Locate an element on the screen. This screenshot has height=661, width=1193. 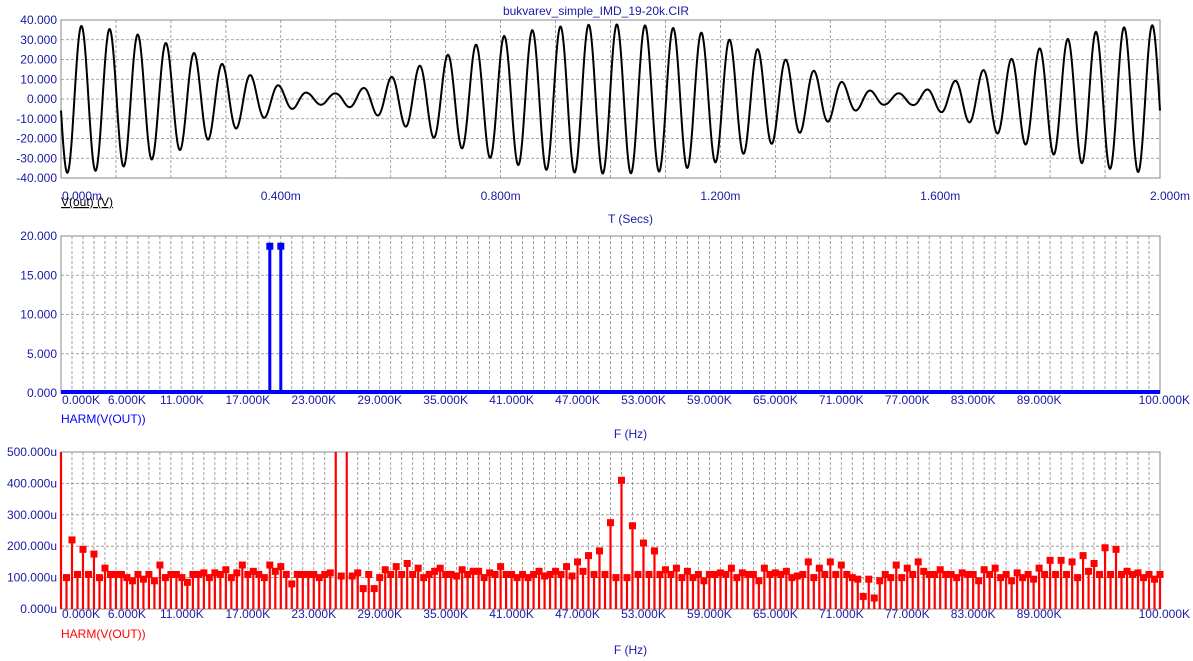
y-tick-label: 20.000 is located at coordinates (38, 236).